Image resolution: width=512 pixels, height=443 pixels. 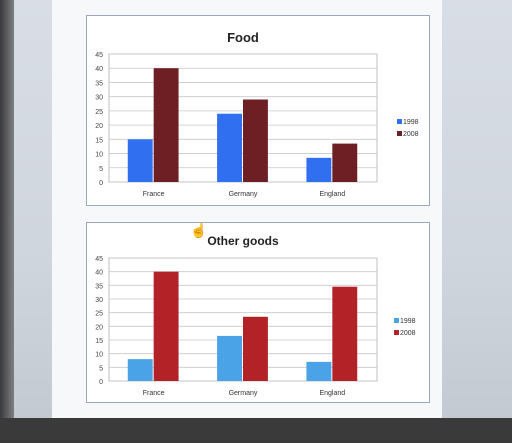 What do you see at coordinates (243, 241) in the screenshot?
I see `chart-title: Other goods` at bounding box center [243, 241].